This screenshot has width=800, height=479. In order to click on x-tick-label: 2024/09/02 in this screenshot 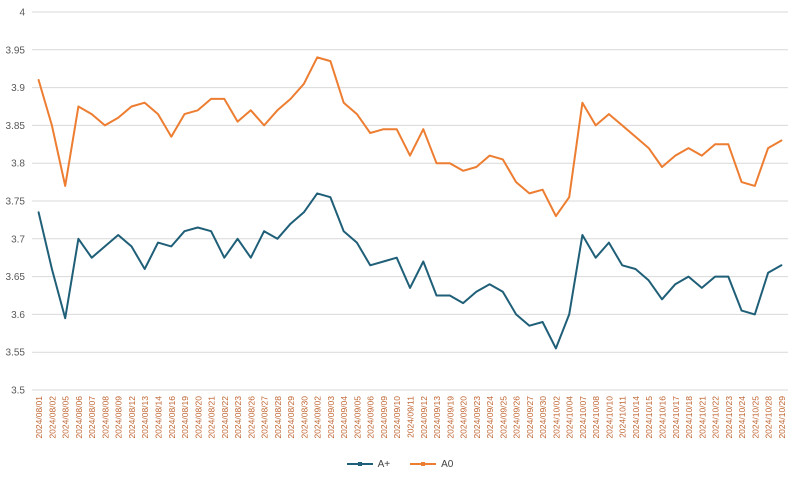, I will do `click(318, 417)`.